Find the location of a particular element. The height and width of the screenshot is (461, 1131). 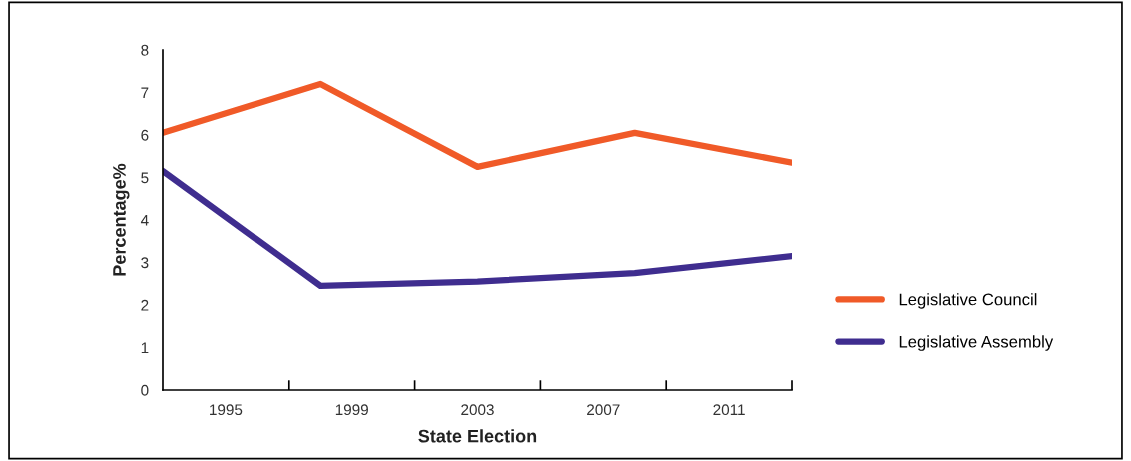

x-tick-label: 1999 is located at coordinates (351, 410).